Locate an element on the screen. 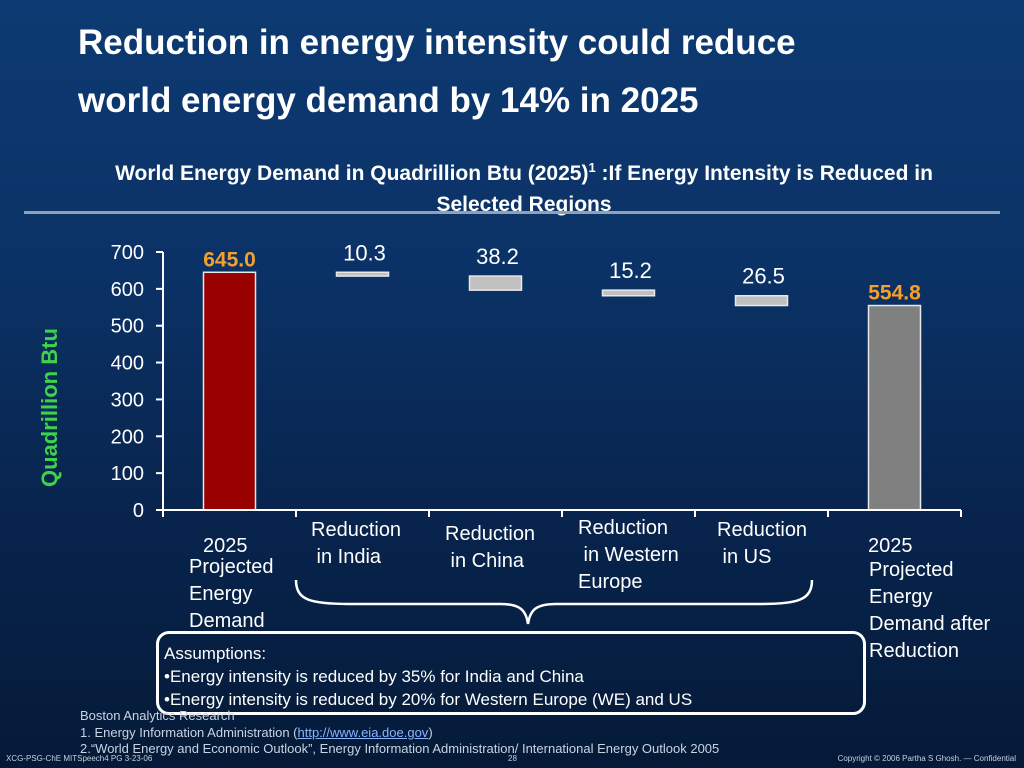 The height and width of the screenshot is (768, 1024). y-tick-label: 400 is located at coordinates (127, 364).